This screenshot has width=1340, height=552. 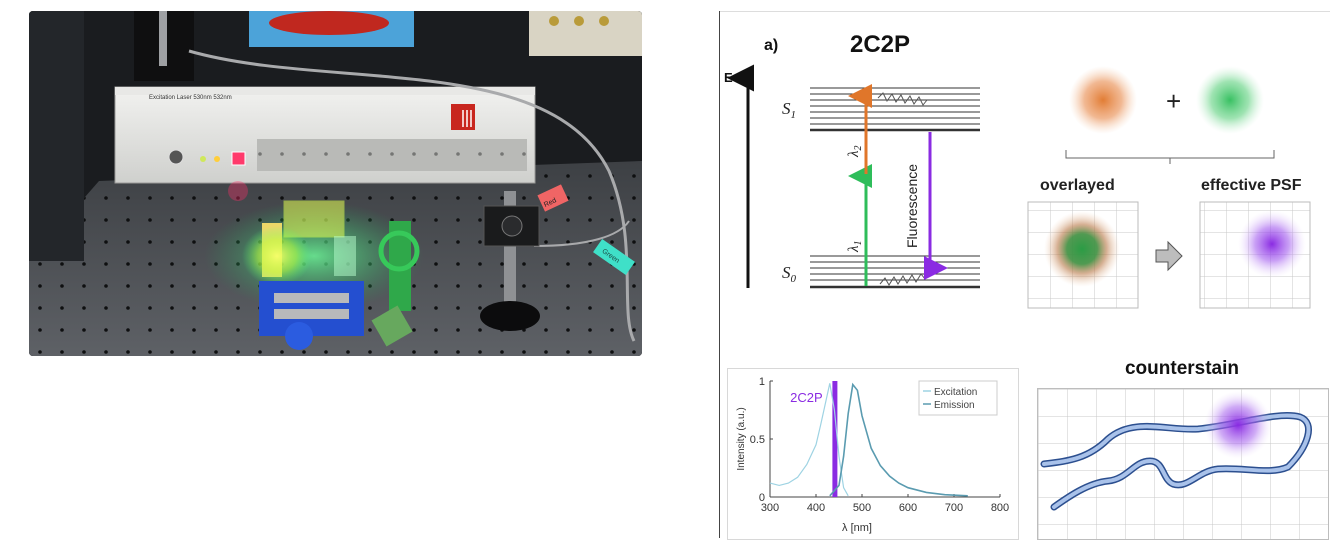 What do you see at coordinates (741, 438) in the screenshot?
I see `y-axis-label: Intensity (a.u.)` at bounding box center [741, 438].